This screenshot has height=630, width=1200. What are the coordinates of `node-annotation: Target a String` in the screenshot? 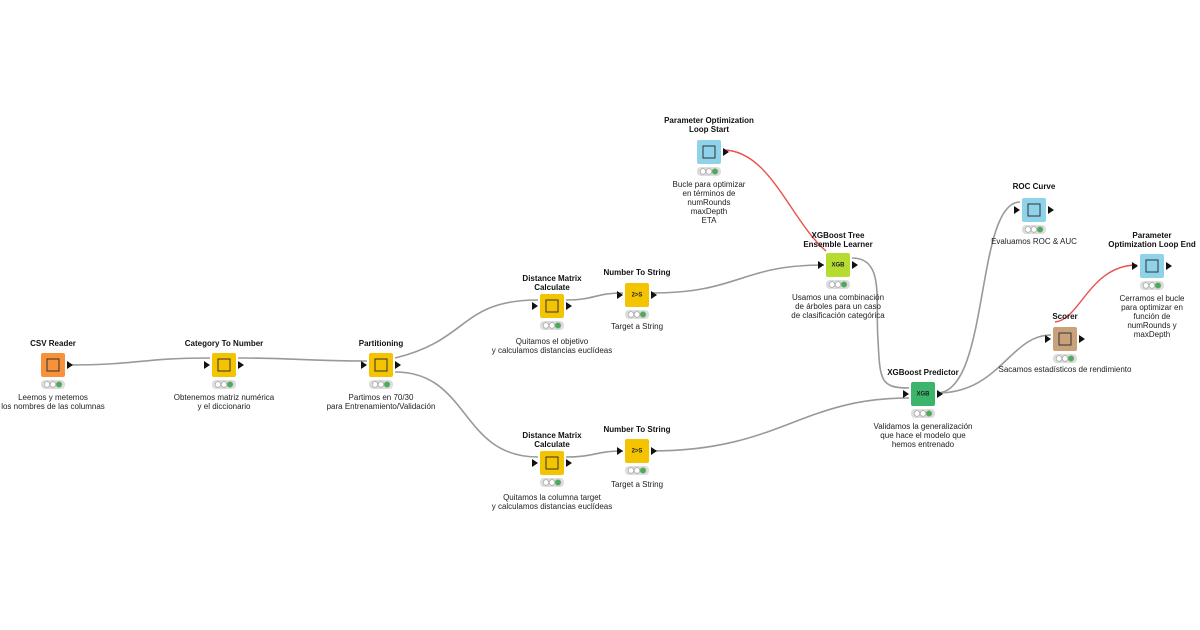 It's located at (637, 326).